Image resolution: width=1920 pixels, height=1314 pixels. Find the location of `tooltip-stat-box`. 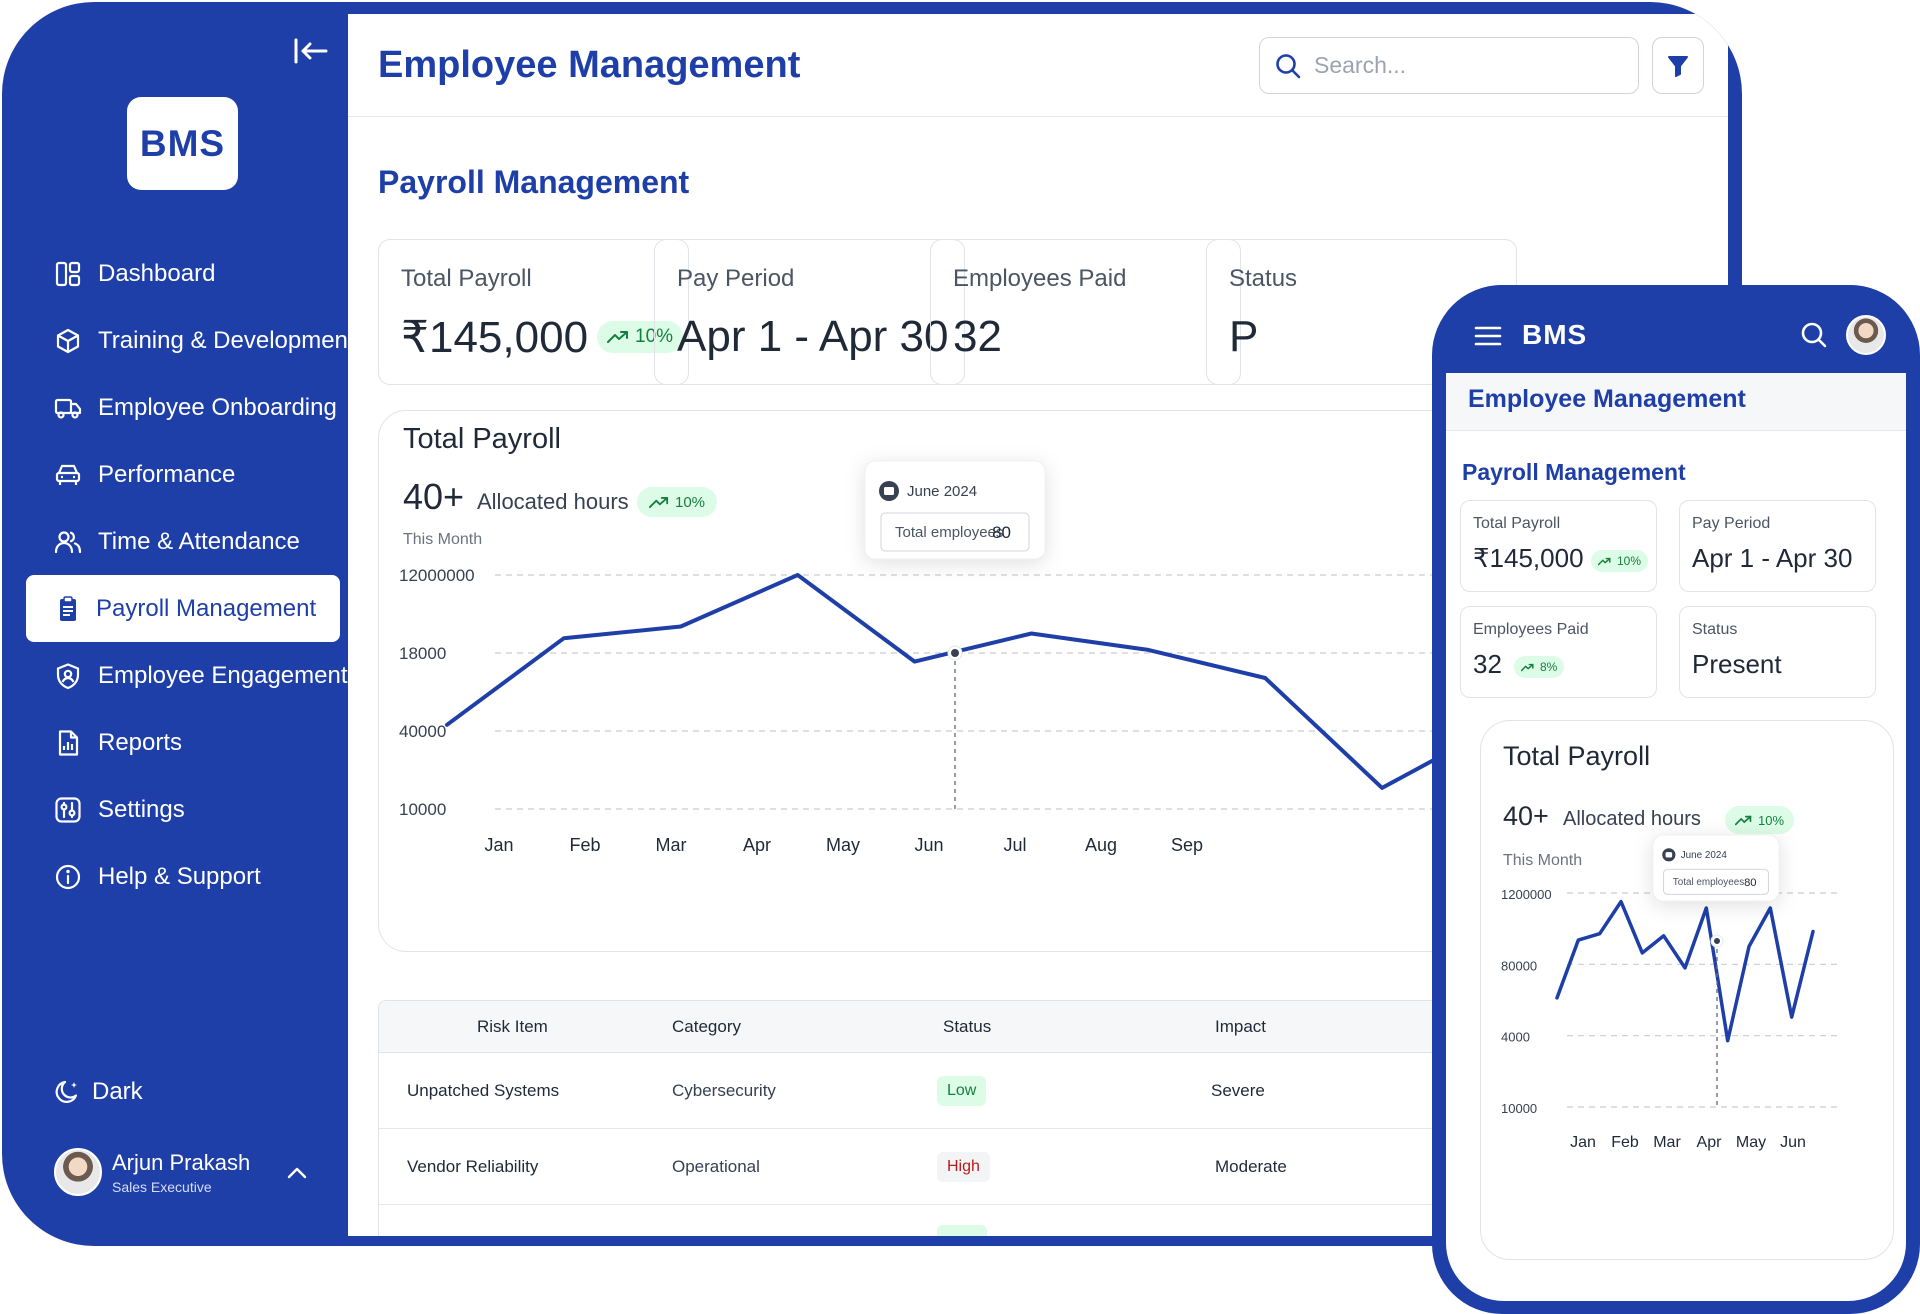

tooltip-stat-box is located at coordinates (1716, 881).